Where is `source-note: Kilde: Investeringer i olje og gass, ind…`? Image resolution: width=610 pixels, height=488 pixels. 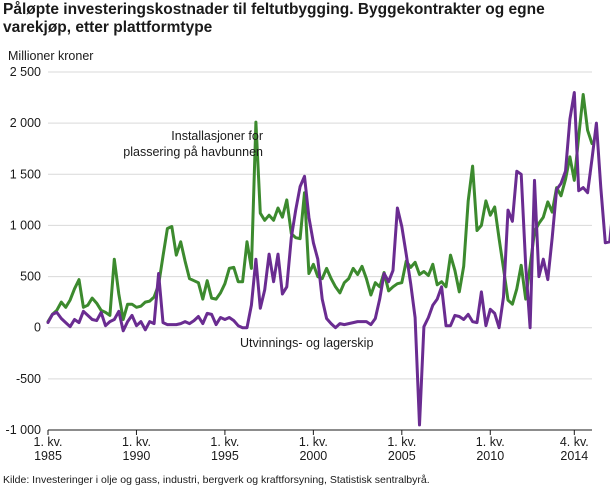 source-note: Kilde: Investeringer i olje og gass, ind… is located at coordinates (216, 480).